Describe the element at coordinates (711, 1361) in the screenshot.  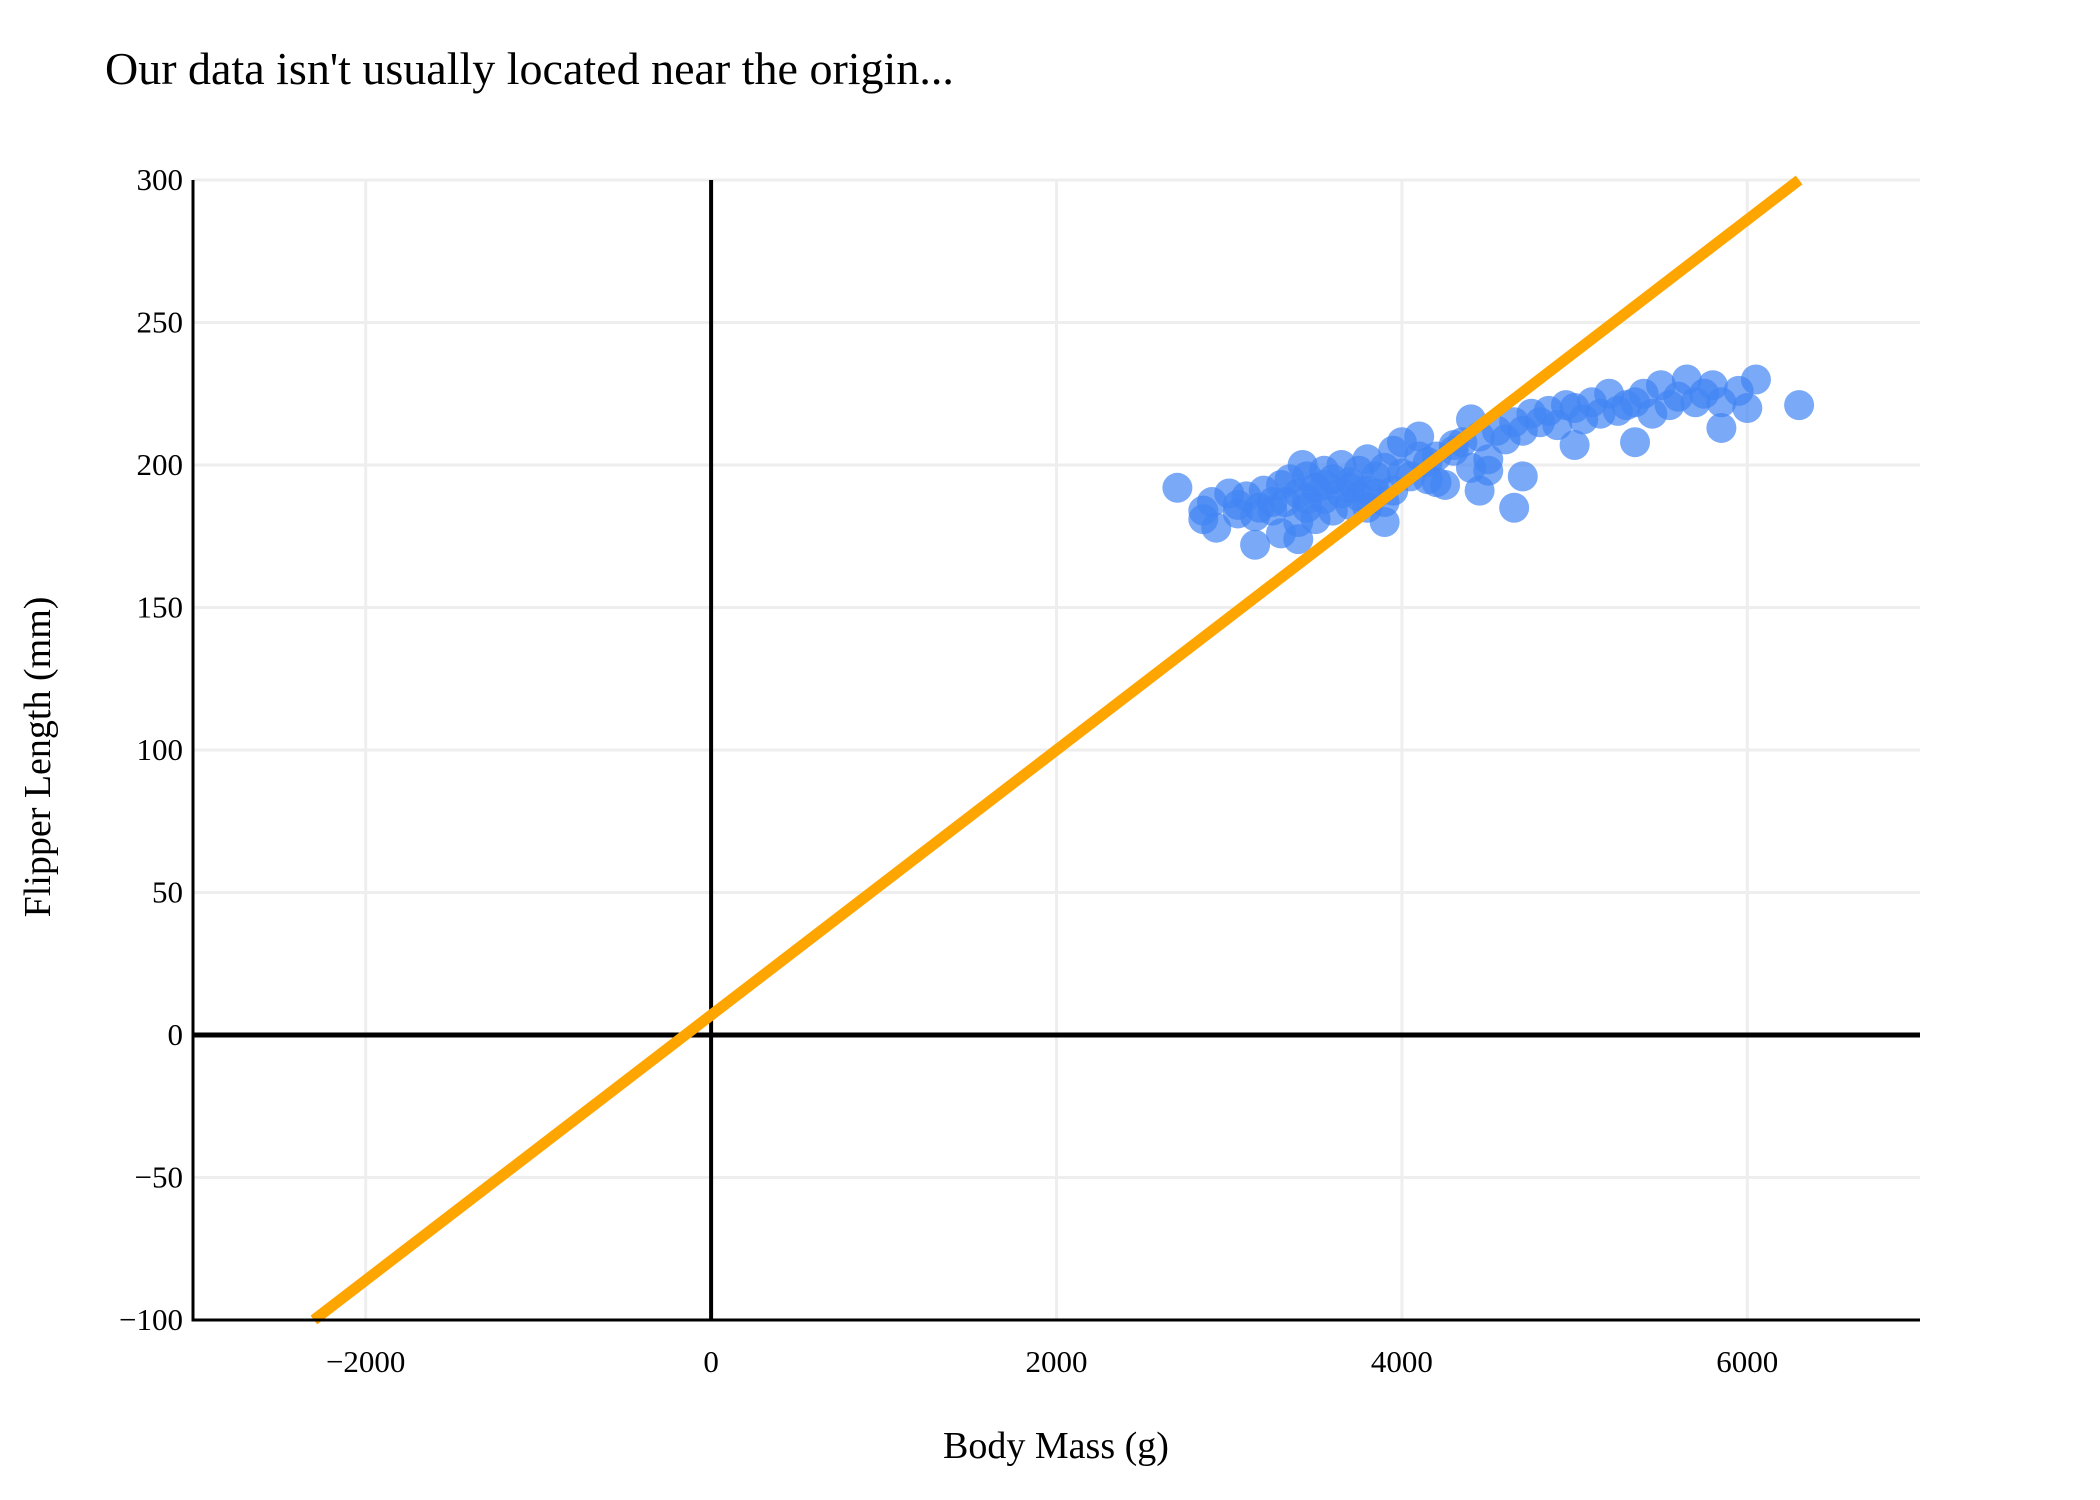
I see `x-tick-label: 0` at that location.